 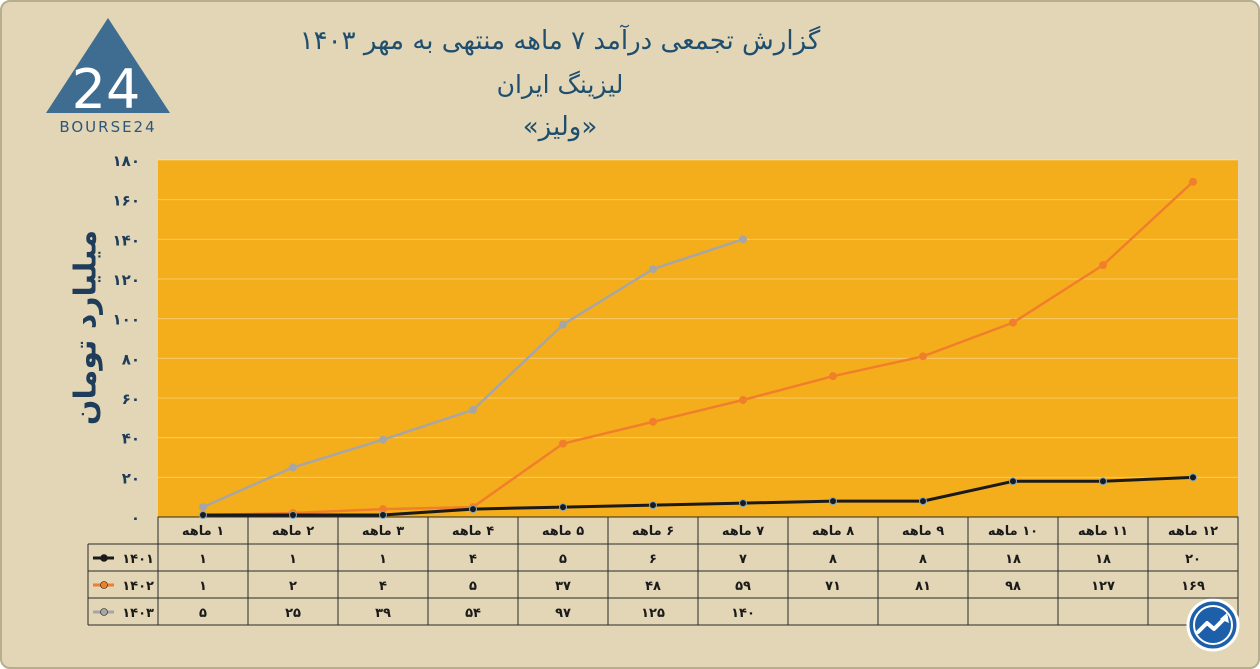 What do you see at coordinates (1103, 586) in the screenshot?
I see `table-cell-value: ۱۲۷` at bounding box center [1103, 586].